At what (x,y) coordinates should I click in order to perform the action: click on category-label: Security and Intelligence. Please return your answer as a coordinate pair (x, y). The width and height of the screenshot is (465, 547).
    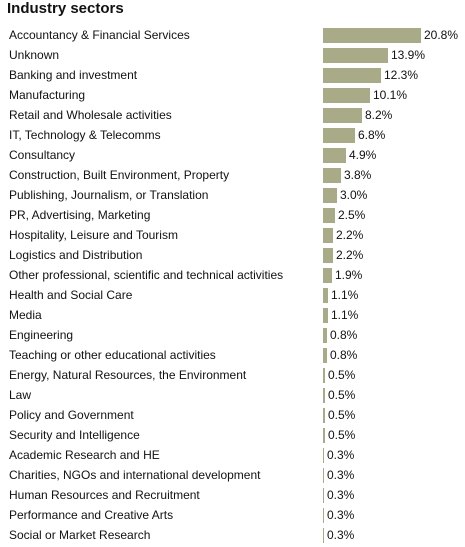
    Looking at the image, I should click on (74, 435).